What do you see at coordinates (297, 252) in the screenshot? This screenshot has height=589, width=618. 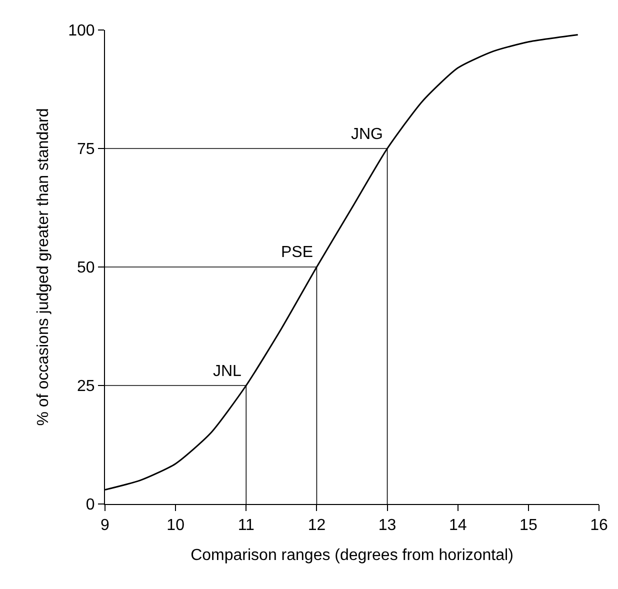 I see `annotation: PSE` at bounding box center [297, 252].